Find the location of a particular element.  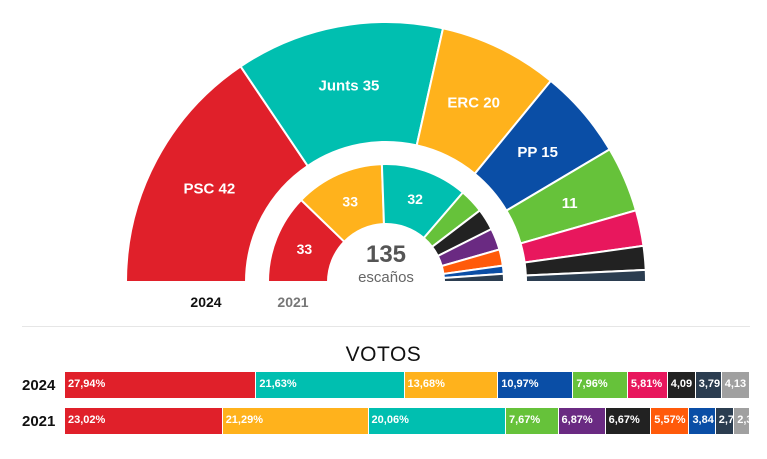

vote-segment-2024-3: 10,97% is located at coordinates (536, 385).